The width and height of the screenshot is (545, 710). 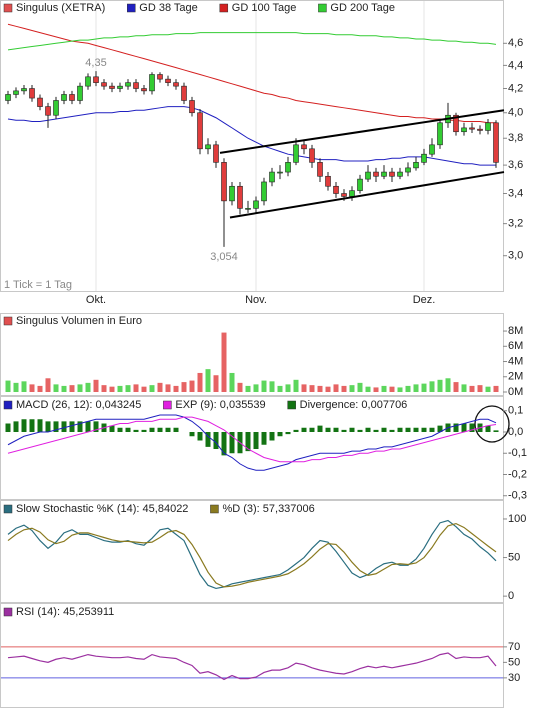 What do you see at coordinates (517, 519) in the screenshot?
I see `y-tick-label: 100` at bounding box center [517, 519].